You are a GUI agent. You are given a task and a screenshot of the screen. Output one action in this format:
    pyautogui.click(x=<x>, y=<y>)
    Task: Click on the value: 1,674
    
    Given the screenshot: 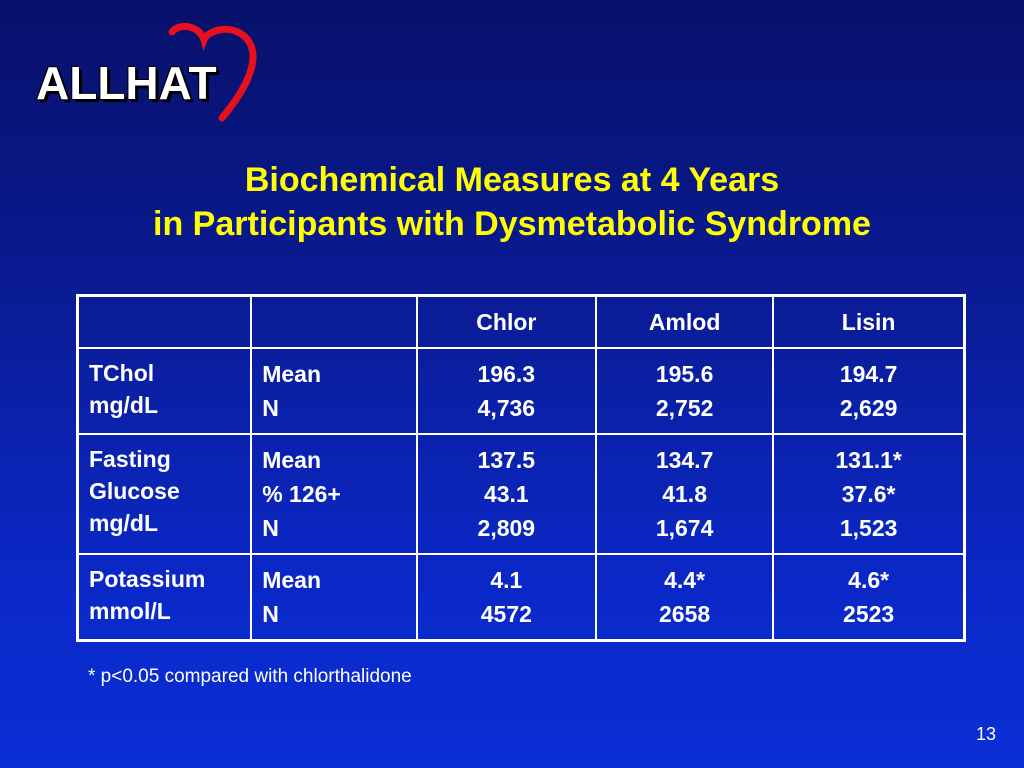 What is the action you would take?
    pyautogui.click(x=684, y=528)
    